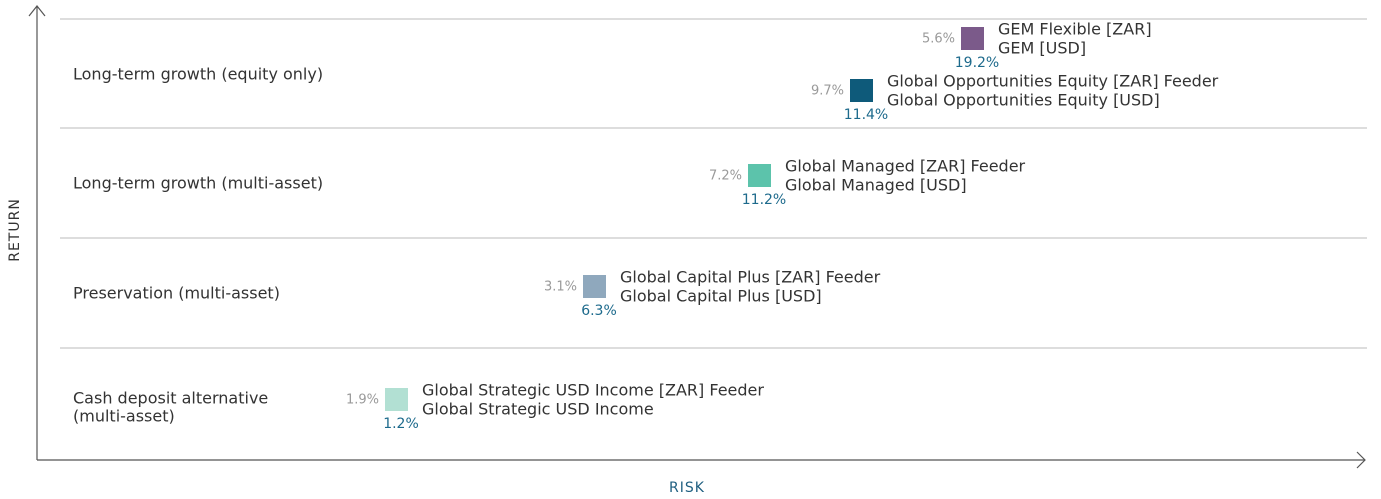 This screenshot has height=499, width=1381. I want to click on grey-value: 3.1%, so click(560, 287).